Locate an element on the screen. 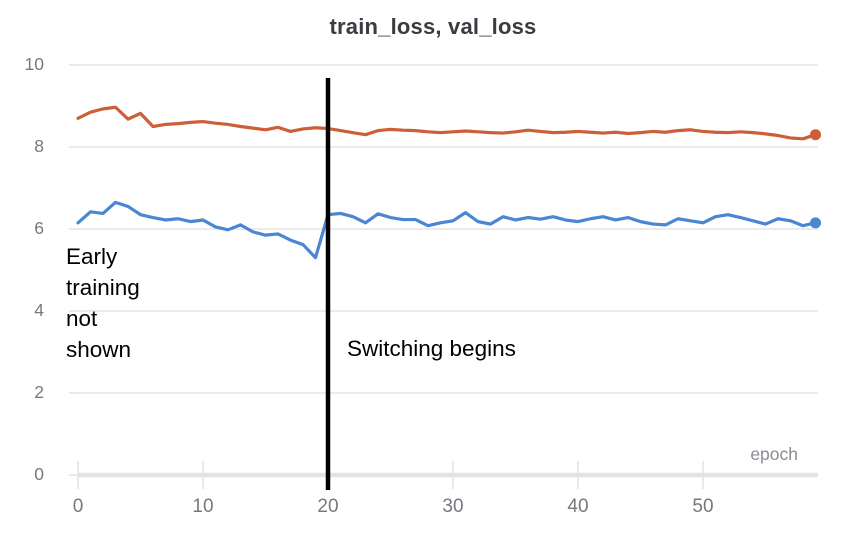 This screenshot has width=850, height=556. annotation-early-training: Early training not shown is located at coordinates (103, 303).